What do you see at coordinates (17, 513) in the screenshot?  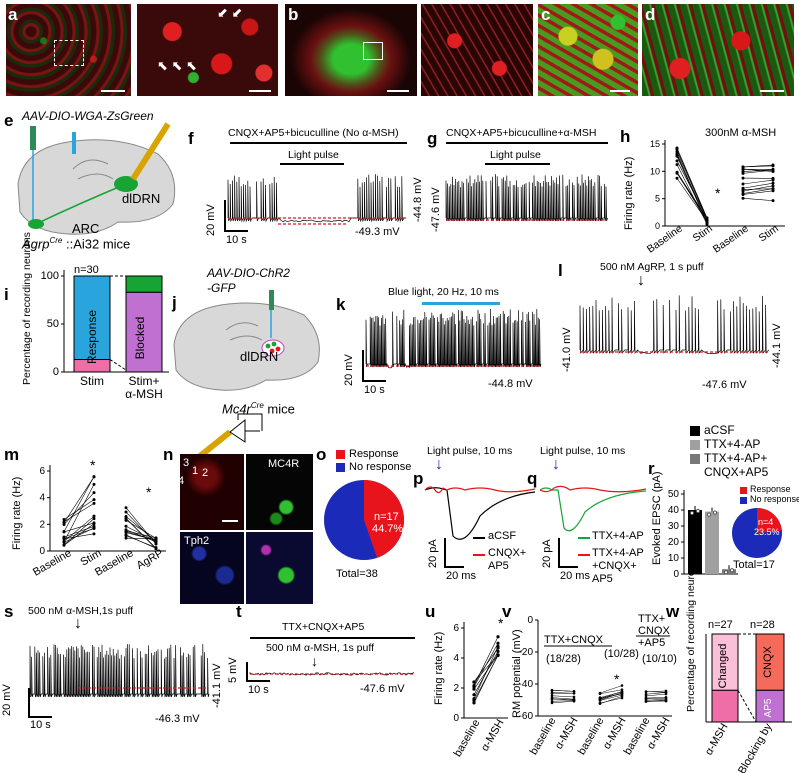 I see `m-ylabel: Firing rate (Hz)` at bounding box center [17, 513].